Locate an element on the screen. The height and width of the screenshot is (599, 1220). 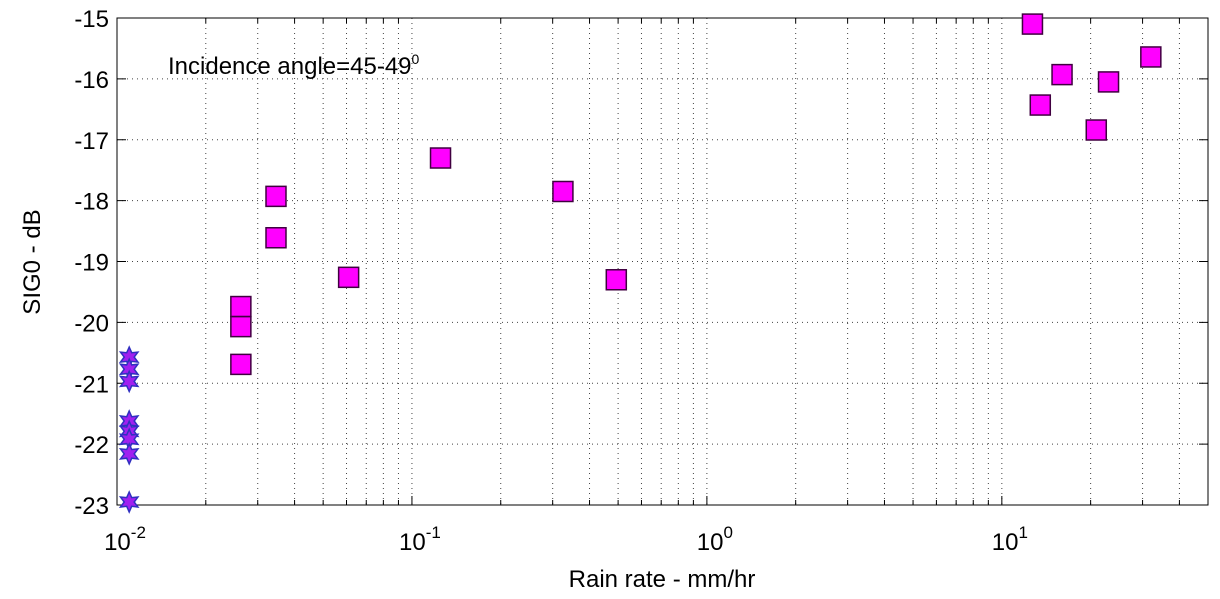
x-tick-label: 10⁻¹ is located at coordinates (420, 539).